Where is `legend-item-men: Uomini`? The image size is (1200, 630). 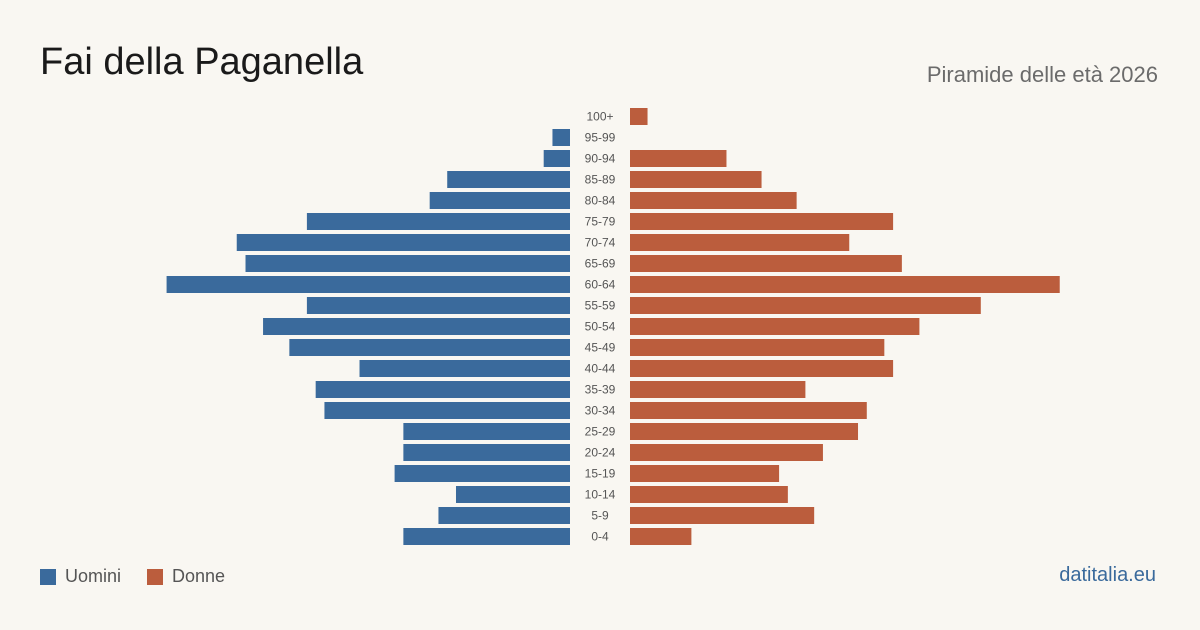
legend-item-men: Uomini is located at coordinates (80, 576).